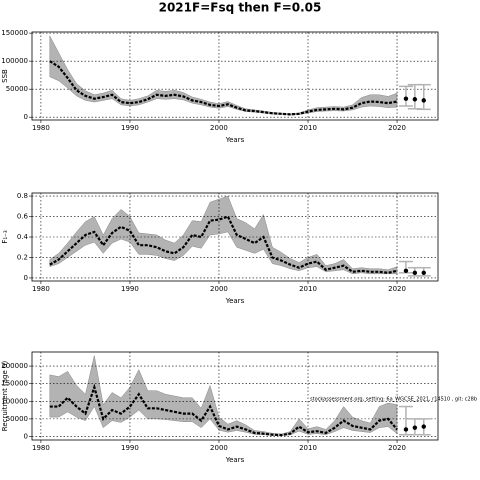 The image size is (480, 480). Describe the element at coordinates (14, 366) in the screenshot. I see `y-tick-label: 200000` at that location.